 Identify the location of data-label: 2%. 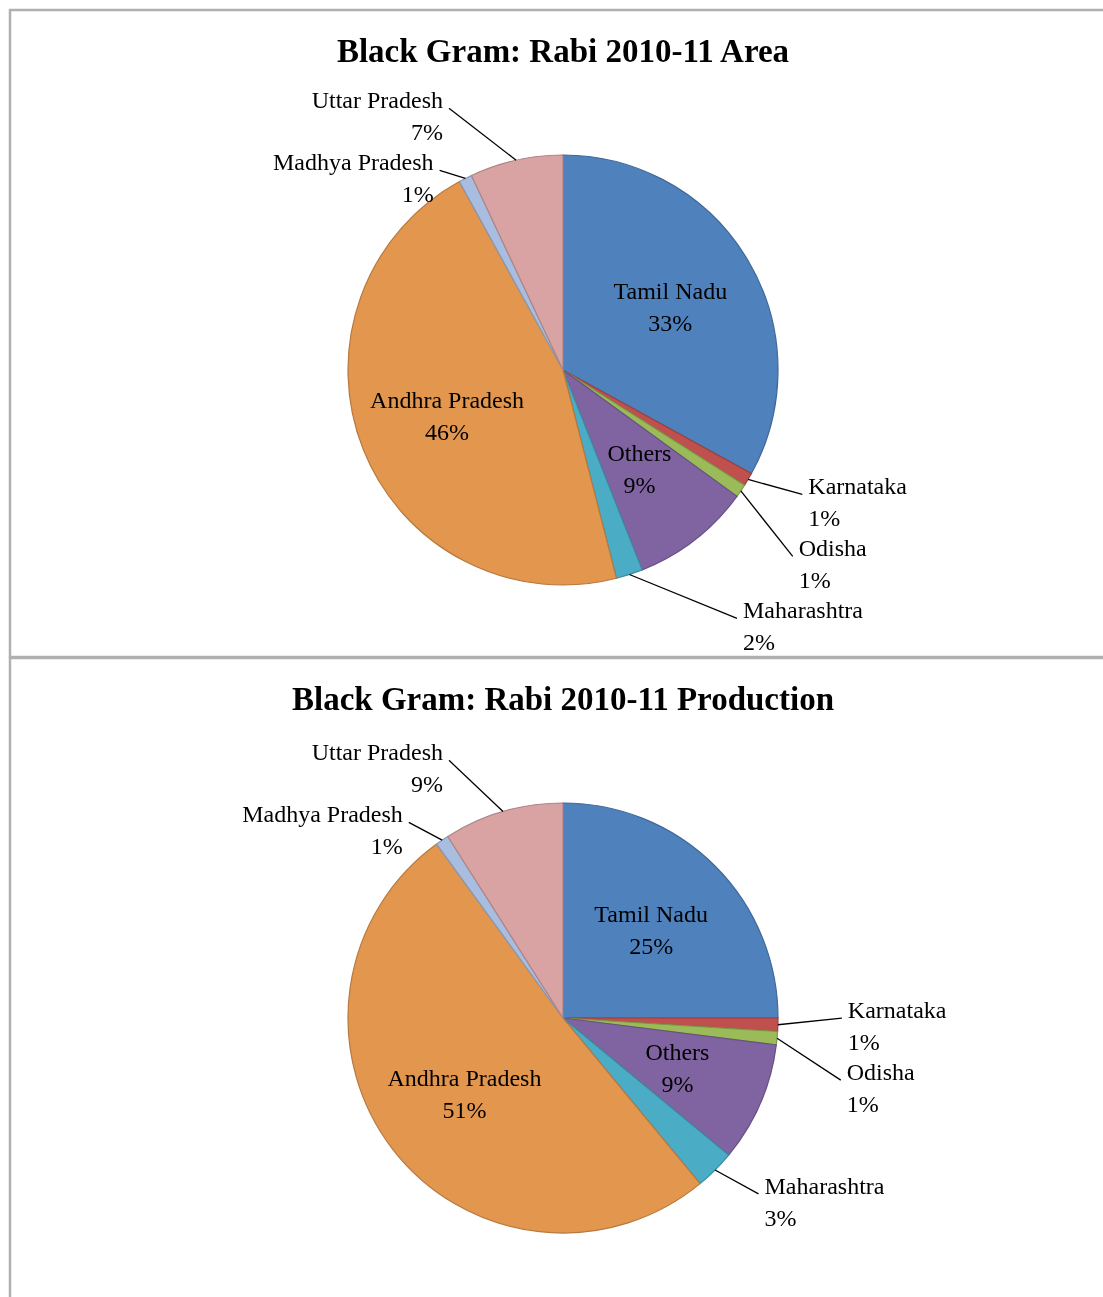
(759, 642).